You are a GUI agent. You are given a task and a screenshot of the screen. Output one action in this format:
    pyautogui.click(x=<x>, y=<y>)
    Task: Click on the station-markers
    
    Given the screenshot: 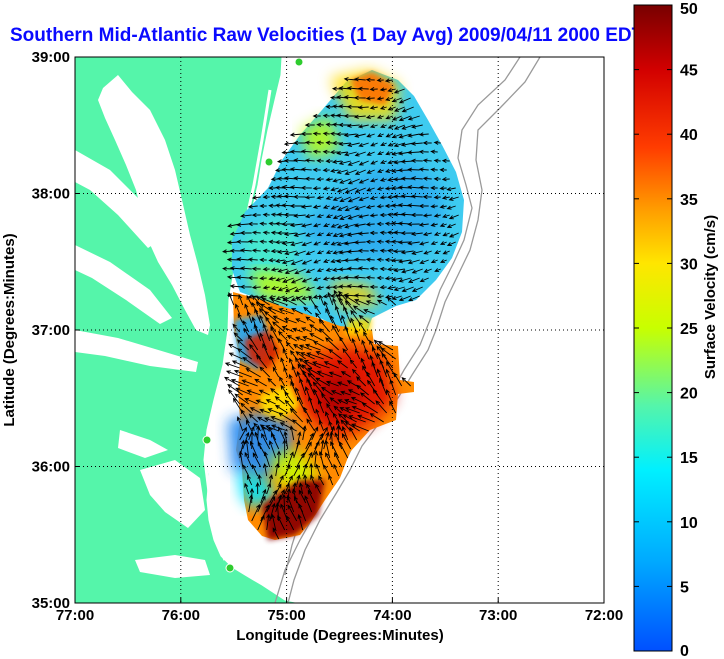 What is the action you would take?
    pyautogui.click(x=253, y=315)
    